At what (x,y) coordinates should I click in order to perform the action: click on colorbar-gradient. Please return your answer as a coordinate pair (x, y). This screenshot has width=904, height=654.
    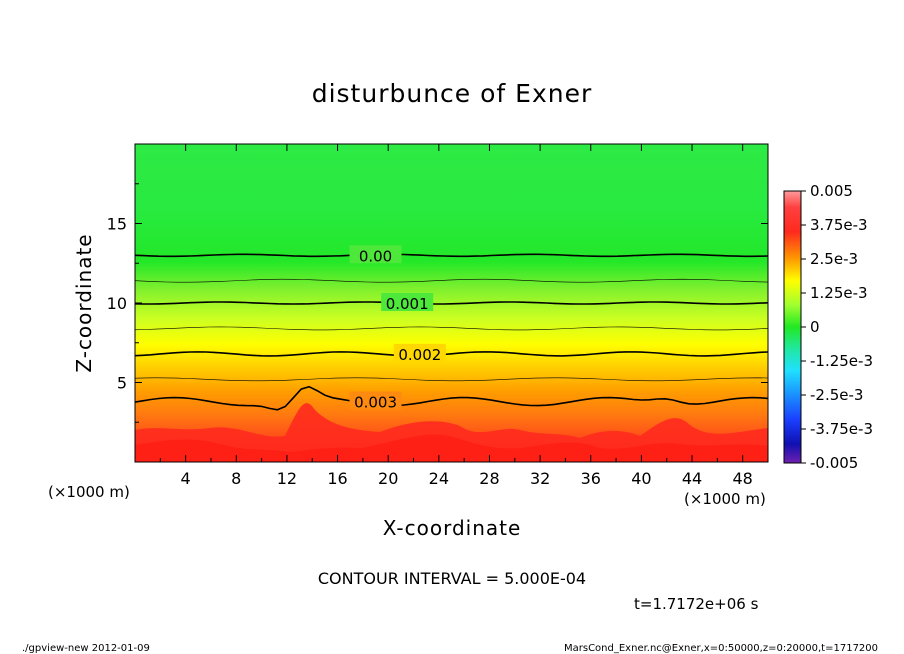
    Looking at the image, I should click on (792, 327).